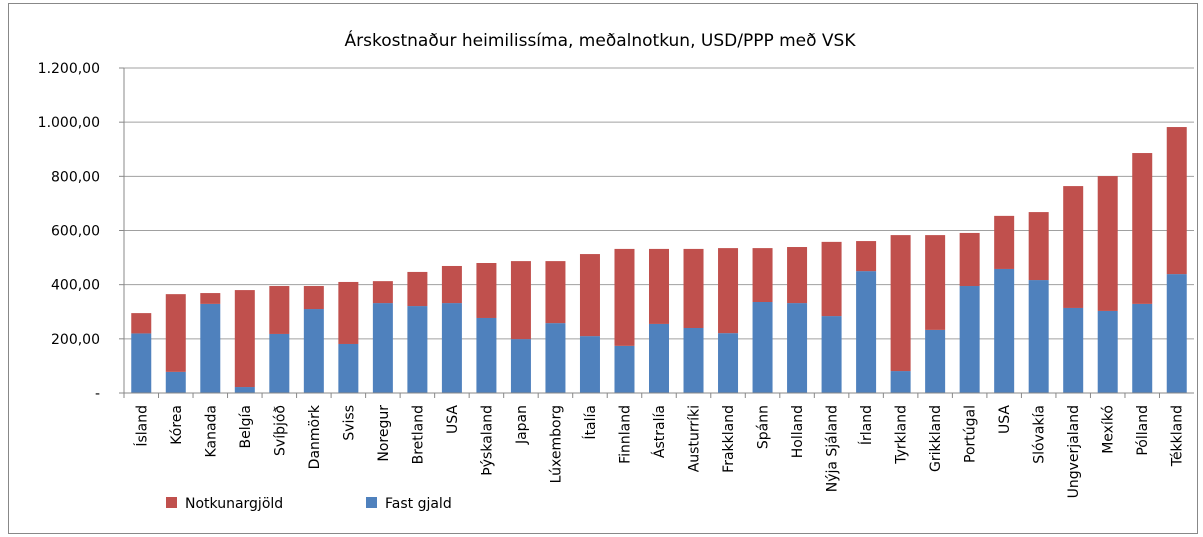 The width and height of the screenshot is (1203, 537). I want to click on x-tick-label: Þýskaland, so click(487, 440).